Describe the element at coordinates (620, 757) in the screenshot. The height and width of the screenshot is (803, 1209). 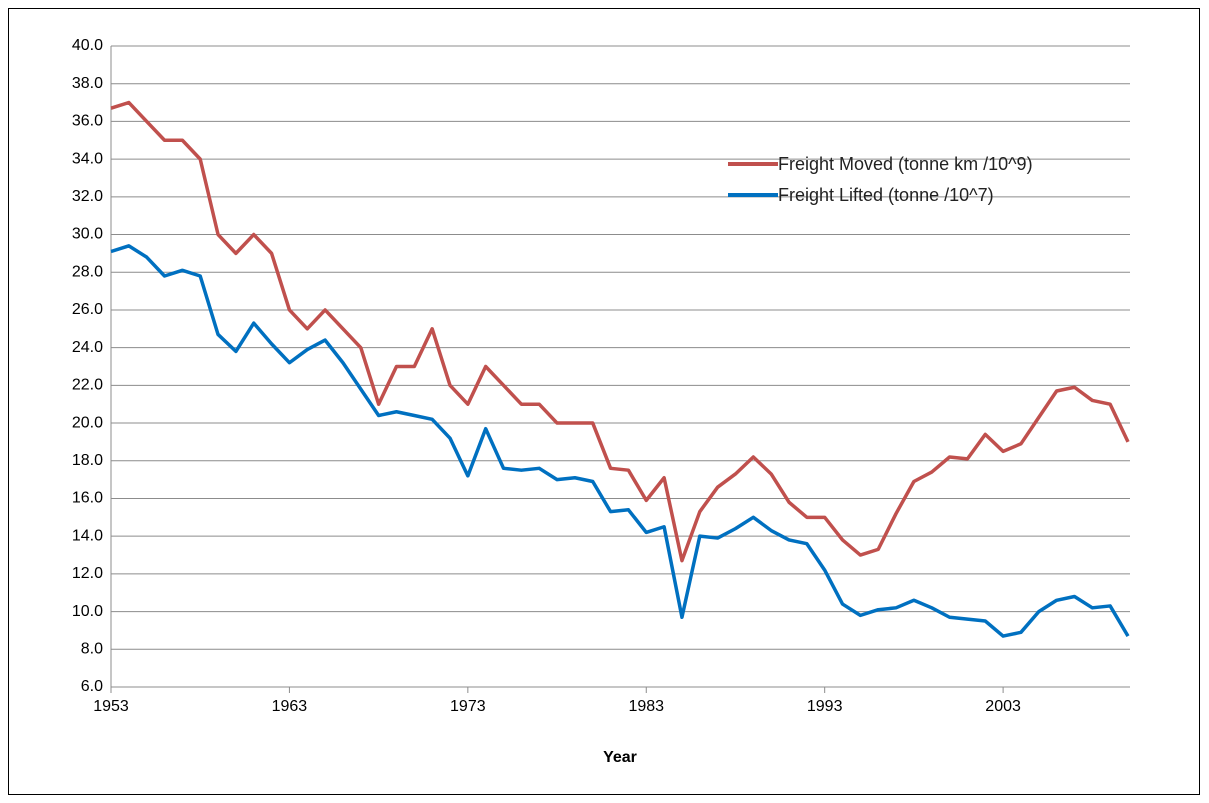
I see `x-axis-title: Year` at that location.